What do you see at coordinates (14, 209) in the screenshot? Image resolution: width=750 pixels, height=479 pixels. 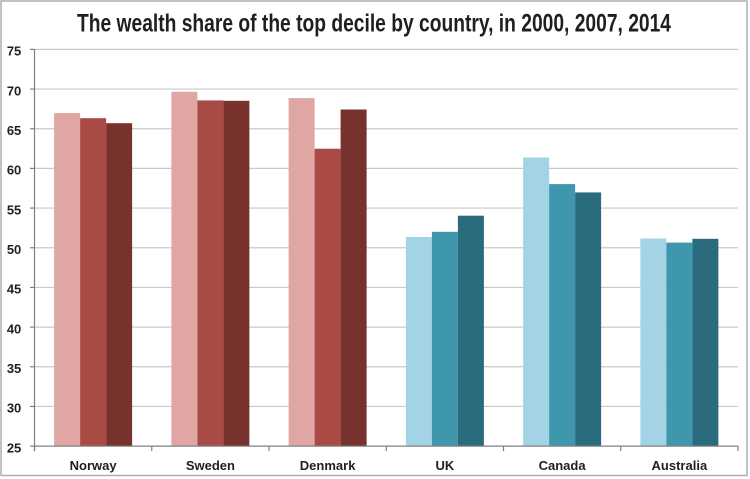 I see `svg-text: 55` at bounding box center [14, 209].